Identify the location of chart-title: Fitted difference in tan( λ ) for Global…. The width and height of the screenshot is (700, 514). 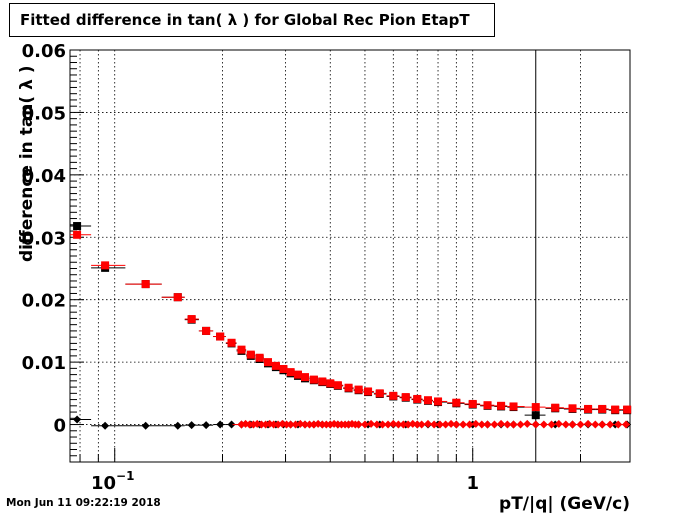
(245, 20).